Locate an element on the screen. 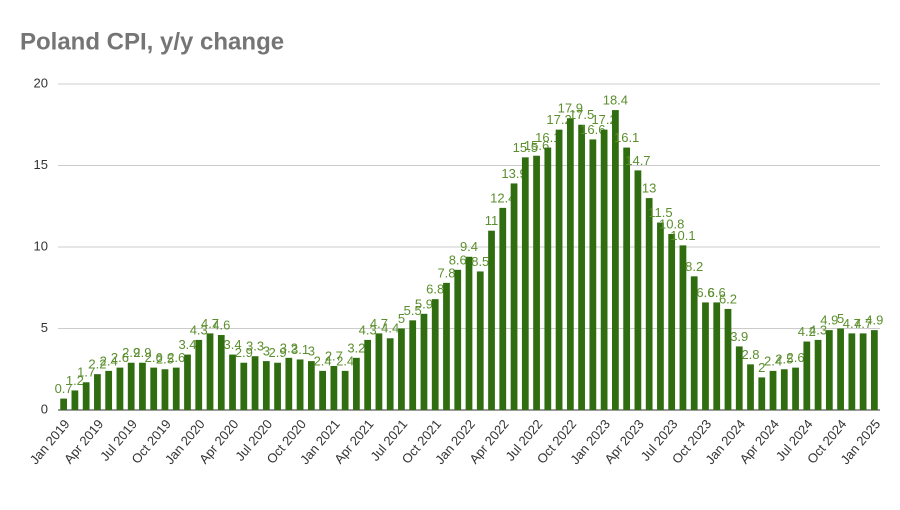  y-tick-label: 15 is located at coordinates (41, 164).